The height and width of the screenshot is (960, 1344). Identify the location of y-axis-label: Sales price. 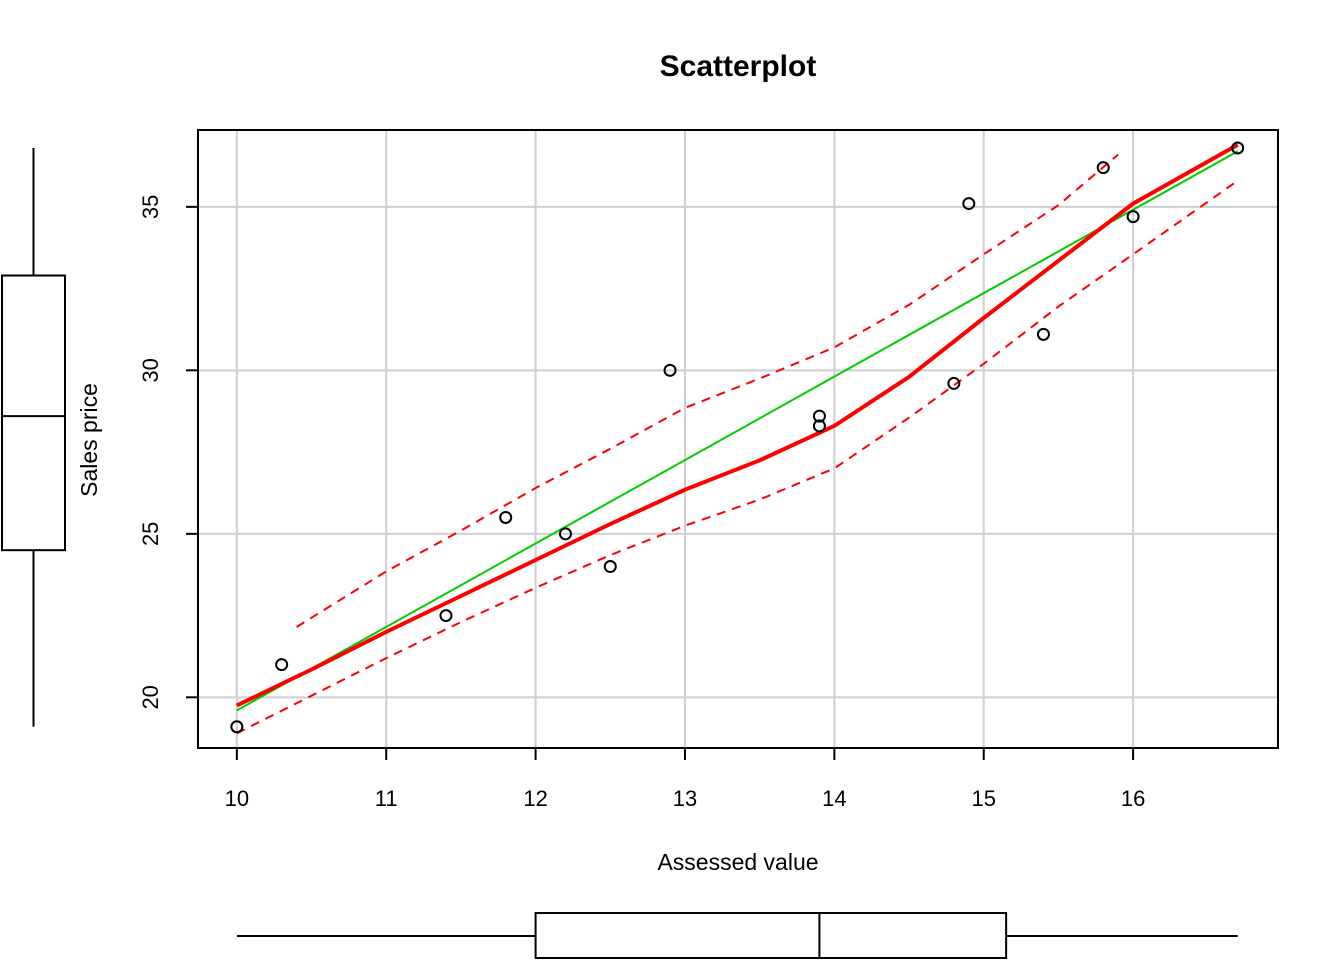
(89, 440).